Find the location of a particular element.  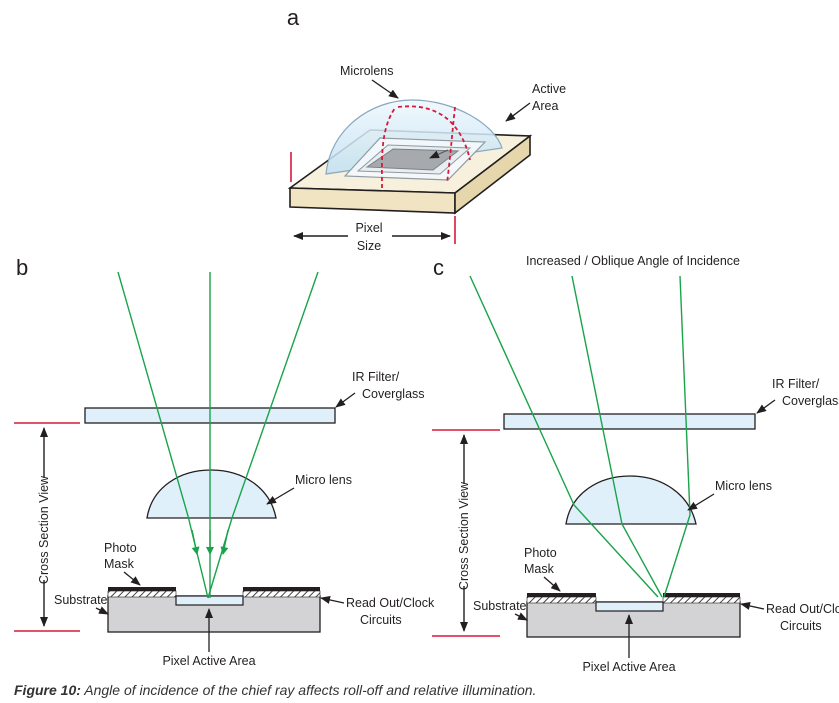

panel-a: a Microlens Active Area Pixel Size is located at coordinates (426, 129).